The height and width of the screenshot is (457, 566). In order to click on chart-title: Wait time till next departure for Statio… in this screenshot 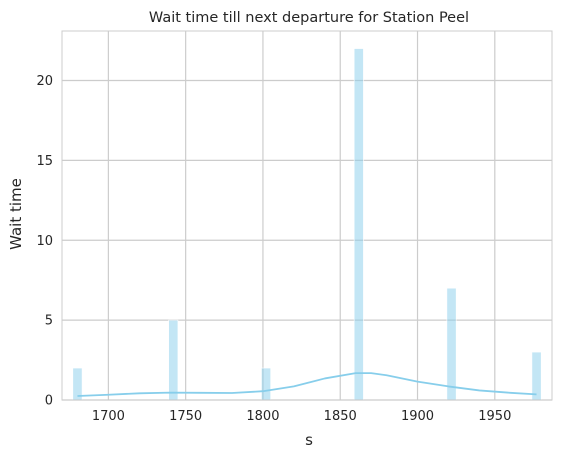, I will do `click(309, 18)`.